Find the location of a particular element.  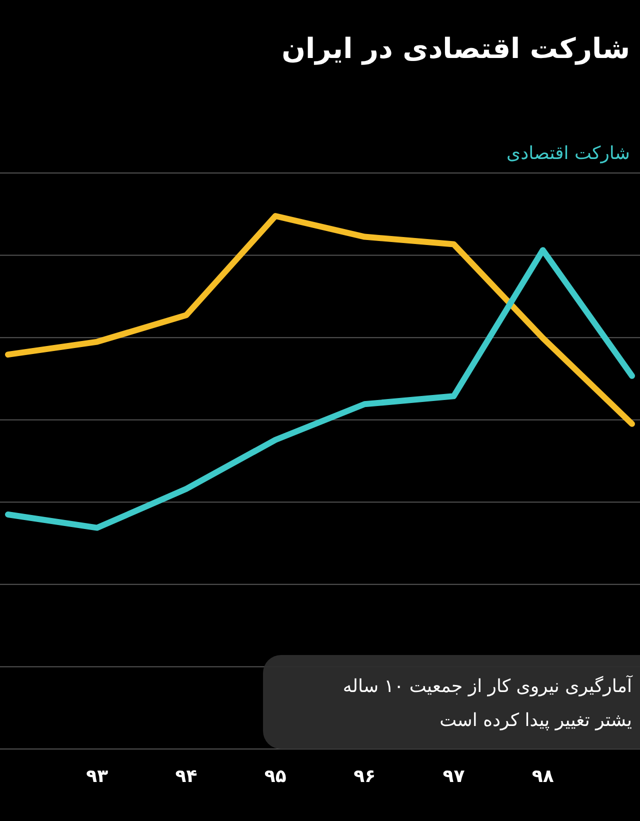

text: شارکت اقتصادی is located at coordinates (568, 153).